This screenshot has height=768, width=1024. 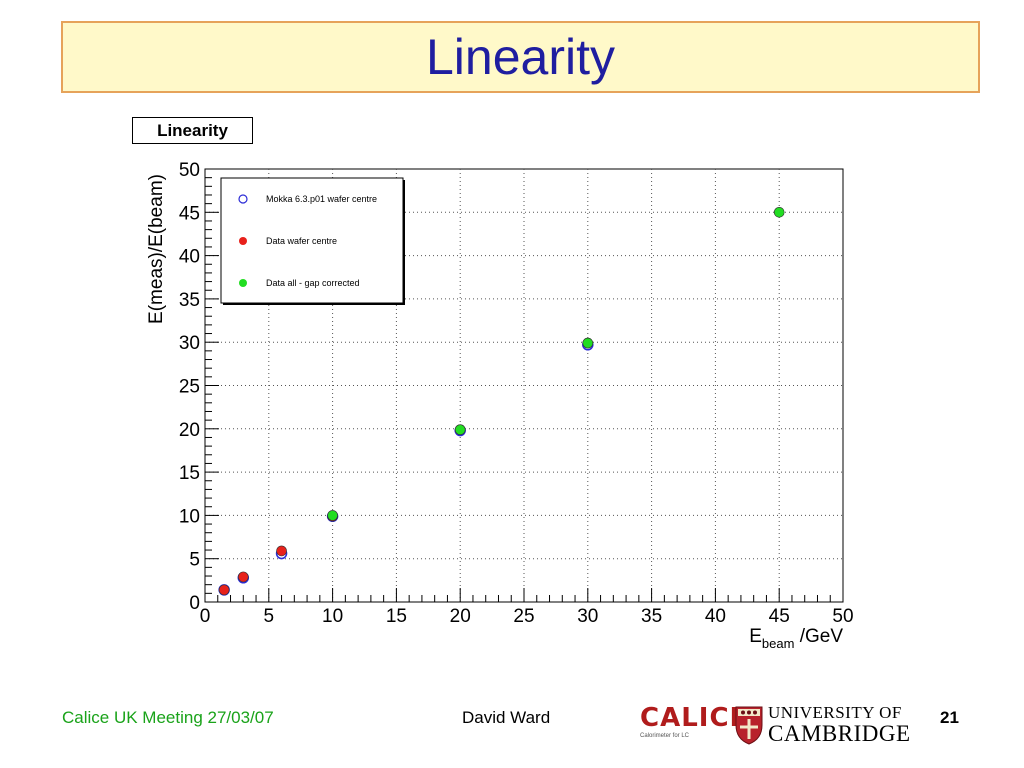 I want to click on y-tick-label: 45, so click(x=189, y=213).